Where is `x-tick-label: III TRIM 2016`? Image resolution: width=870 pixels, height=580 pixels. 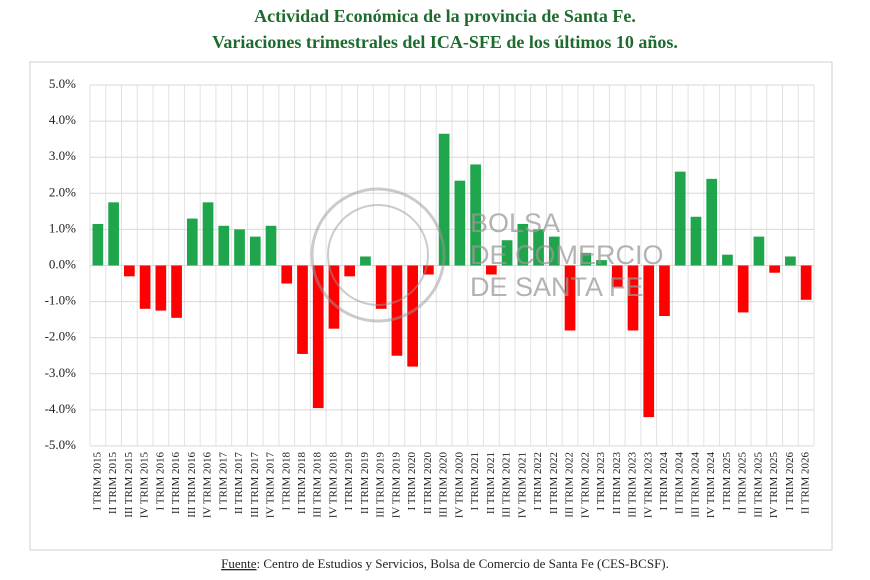 x-tick-label: III TRIM 2016 is located at coordinates (192, 485).